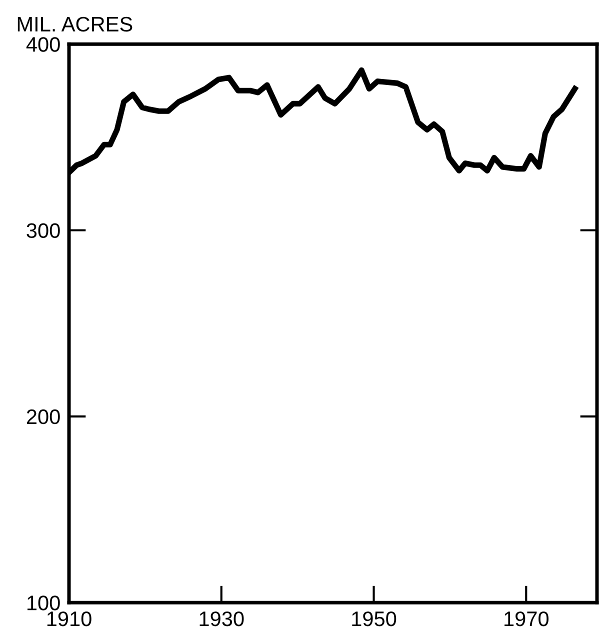  Describe the element at coordinates (69, 618) in the screenshot. I see `x-tick-label: 1910` at that location.